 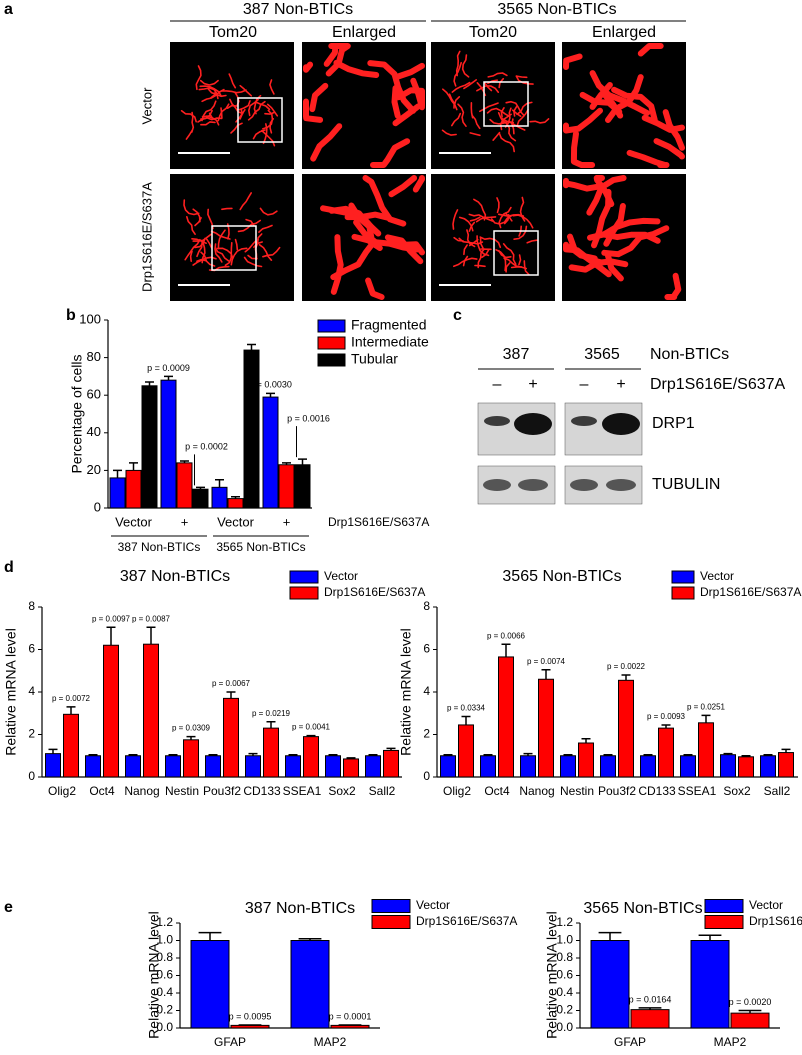 What do you see at coordinates (556, 9) in the screenshot?
I see `column-header: 3565 Non-BTICs` at bounding box center [556, 9].